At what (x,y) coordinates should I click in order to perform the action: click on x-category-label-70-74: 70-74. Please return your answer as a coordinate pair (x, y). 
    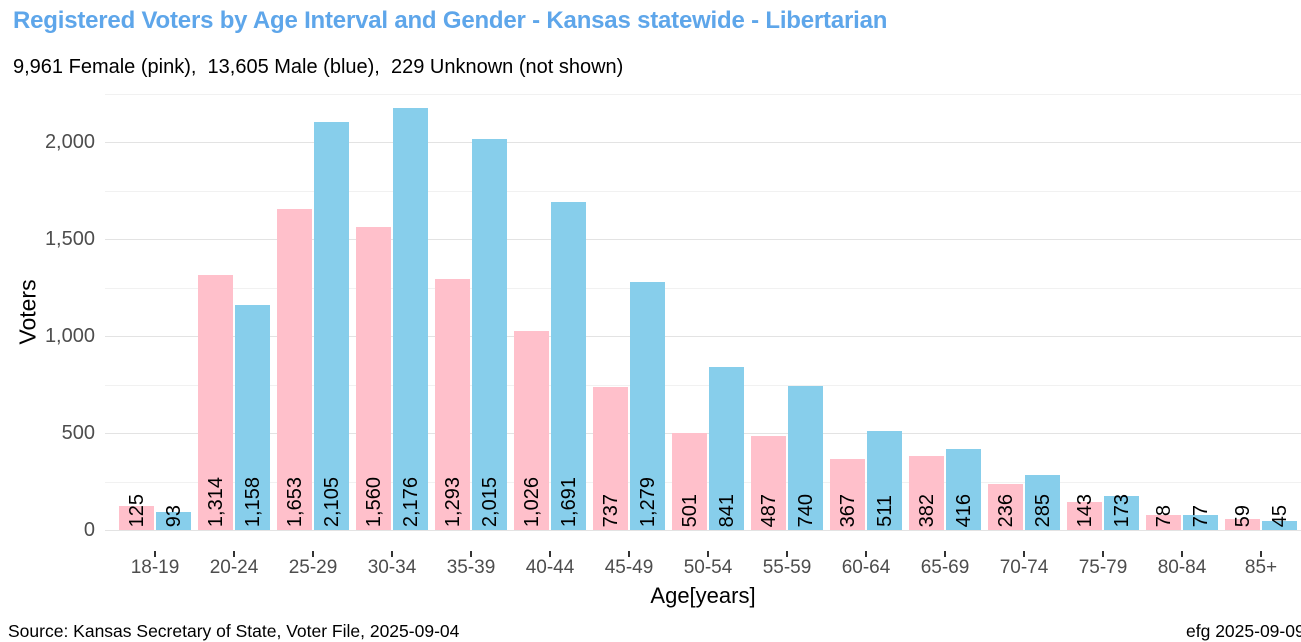
    Looking at the image, I should click on (1024, 567).